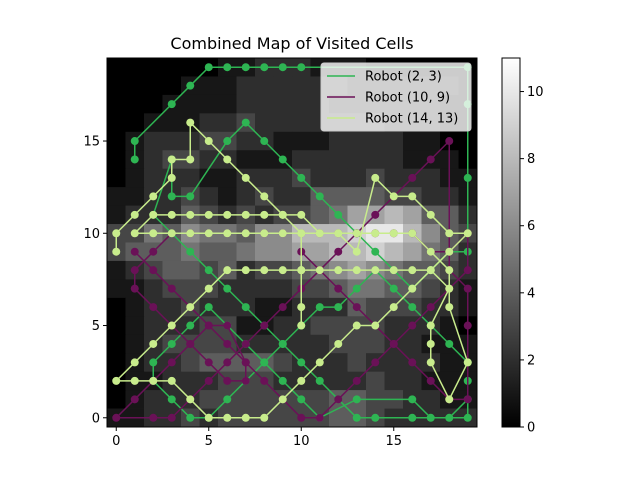  I want to click on legend-box, so click(396, 97).